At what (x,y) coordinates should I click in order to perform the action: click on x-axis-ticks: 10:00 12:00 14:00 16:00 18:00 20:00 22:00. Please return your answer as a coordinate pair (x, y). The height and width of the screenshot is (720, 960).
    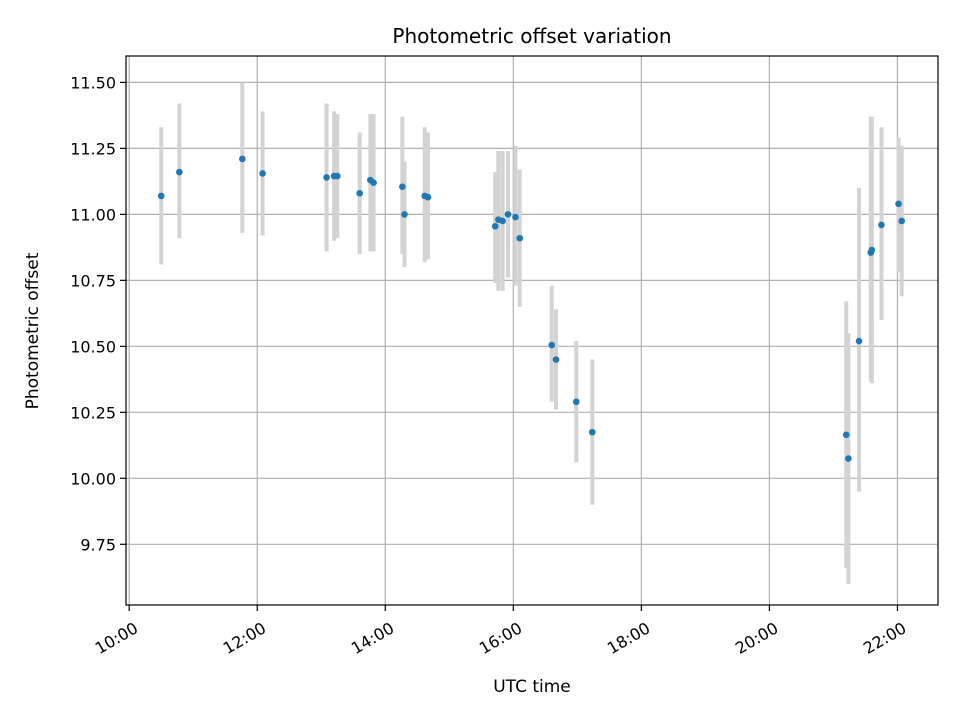
    Looking at the image, I should click on (500, 631).